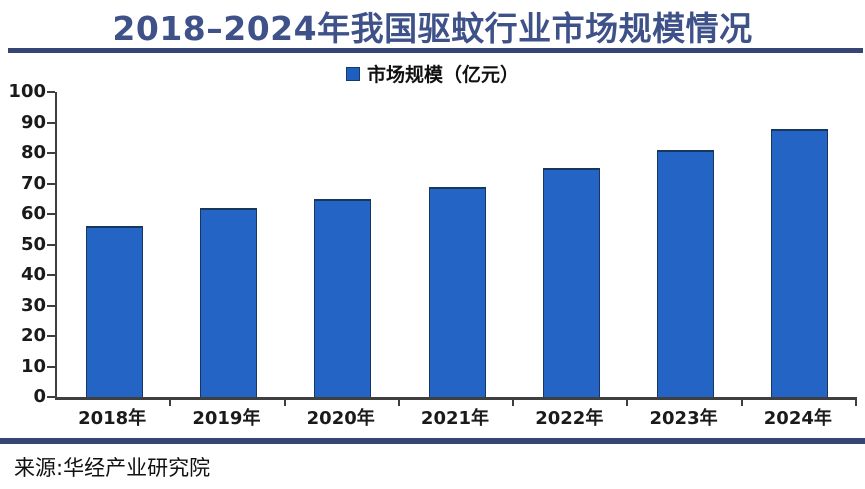 The image size is (865, 489). What do you see at coordinates (800, 262) in the screenshot?
I see `bar-2024年` at bounding box center [800, 262].